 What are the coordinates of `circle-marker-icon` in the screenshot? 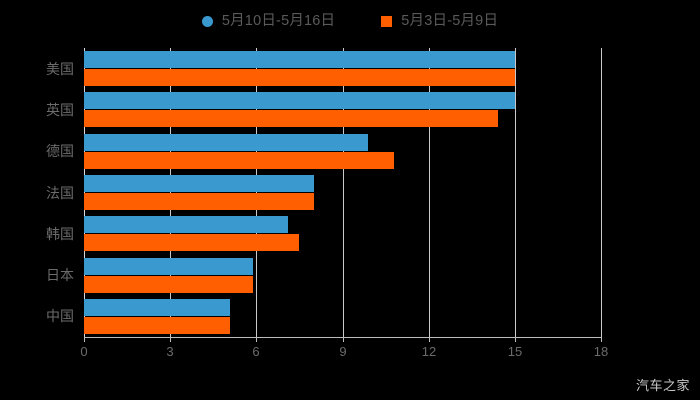 It's located at (207, 21).